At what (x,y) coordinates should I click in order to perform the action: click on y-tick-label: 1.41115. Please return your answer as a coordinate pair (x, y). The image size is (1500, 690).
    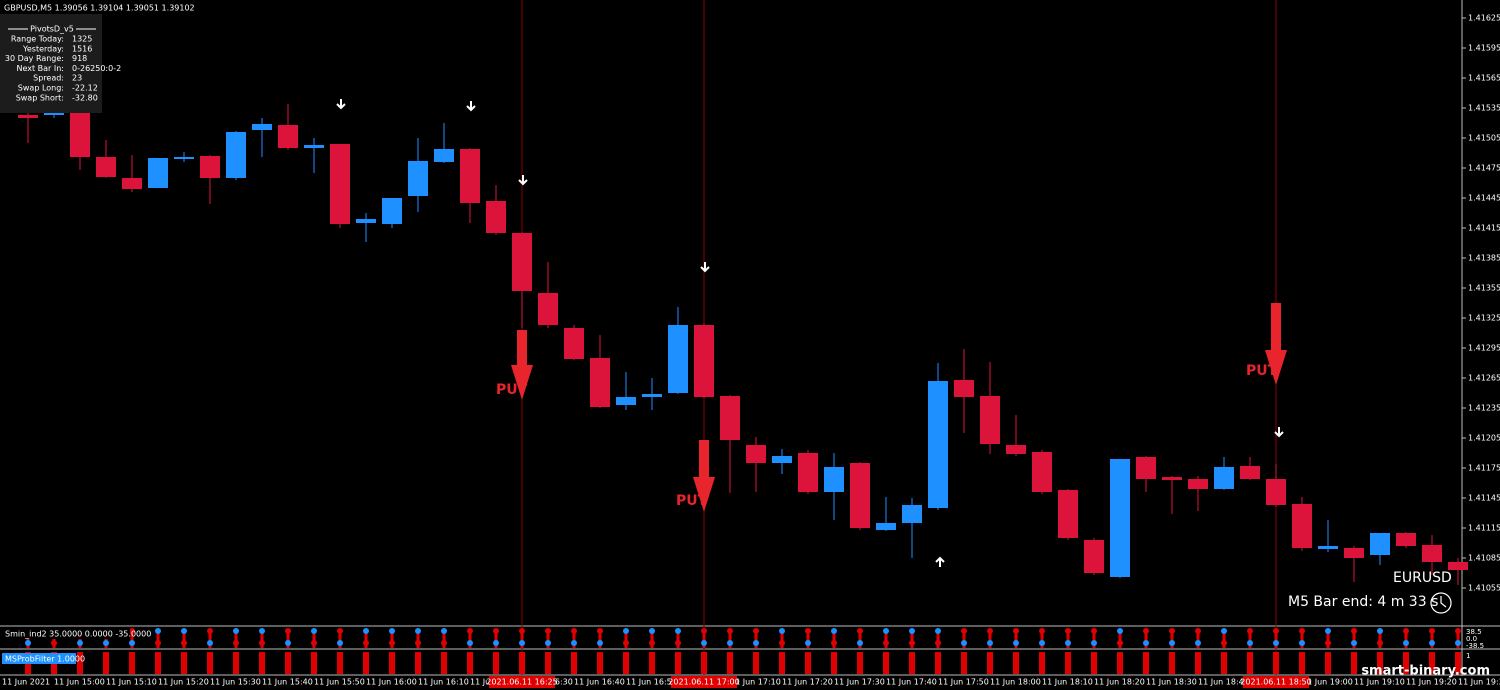
    Looking at the image, I should click on (1484, 528).